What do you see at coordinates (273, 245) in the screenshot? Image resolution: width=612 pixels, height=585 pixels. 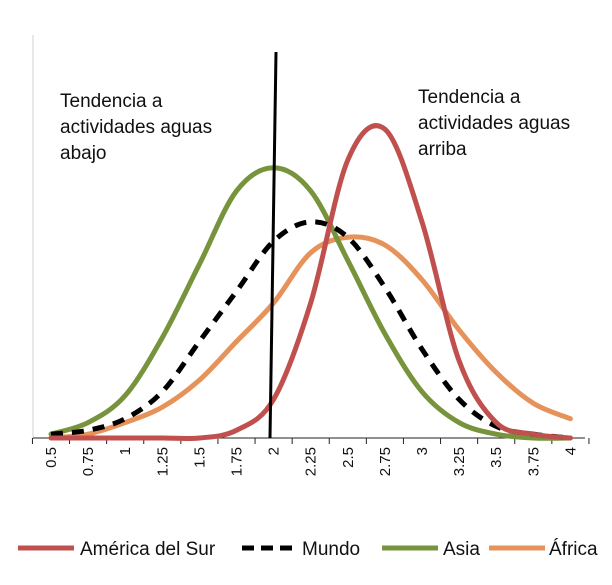 I see `reference-line` at bounding box center [273, 245].